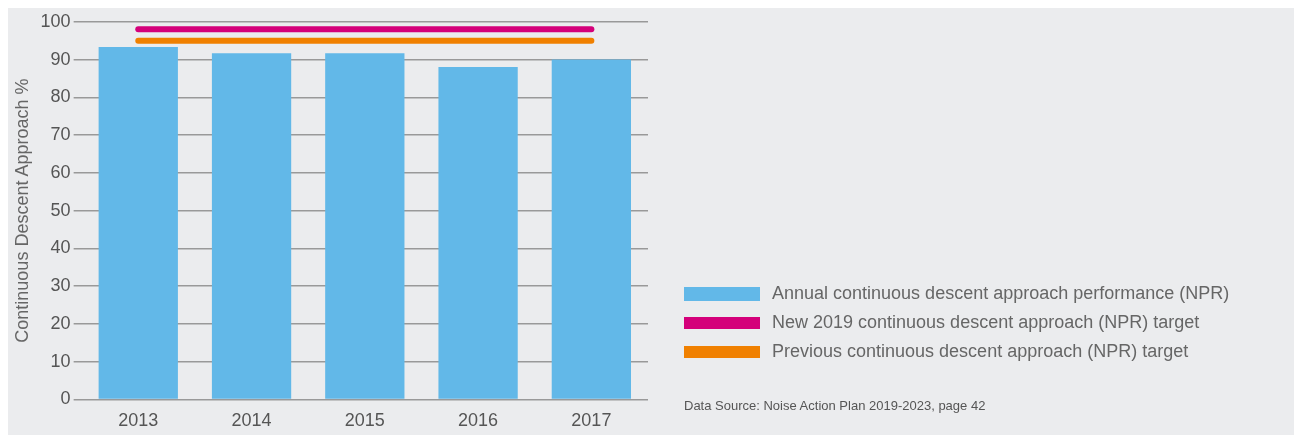 Image resolution: width=1302 pixels, height=435 pixels. Describe the element at coordinates (138, 420) in the screenshot. I see `x-tick-label: 2013` at that location.